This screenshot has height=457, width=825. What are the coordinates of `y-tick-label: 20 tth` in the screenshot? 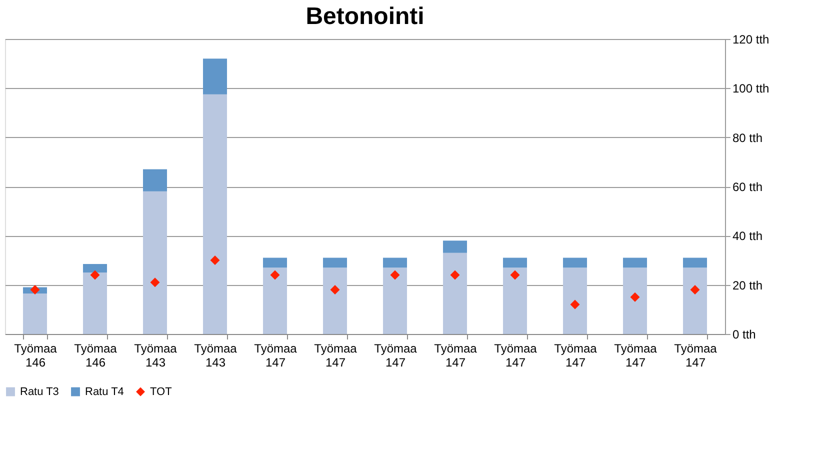 It's located at (747, 285).